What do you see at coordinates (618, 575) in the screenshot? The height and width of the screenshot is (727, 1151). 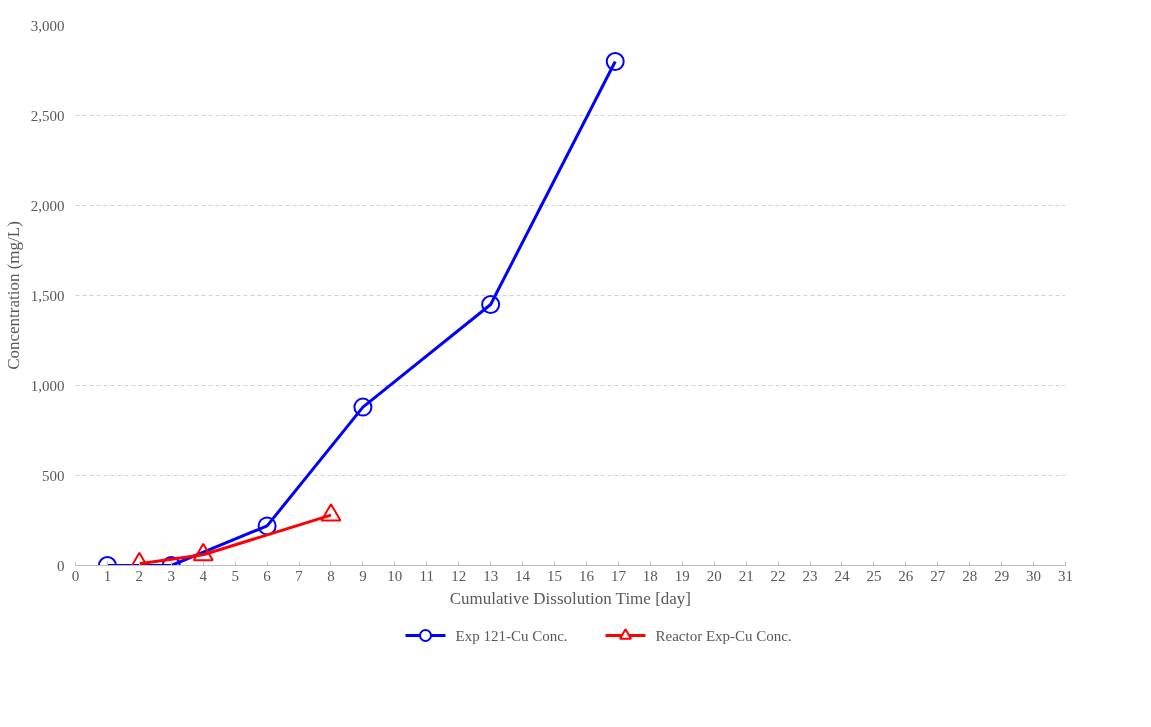 I see `x-tick-label: 17` at bounding box center [618, 575].